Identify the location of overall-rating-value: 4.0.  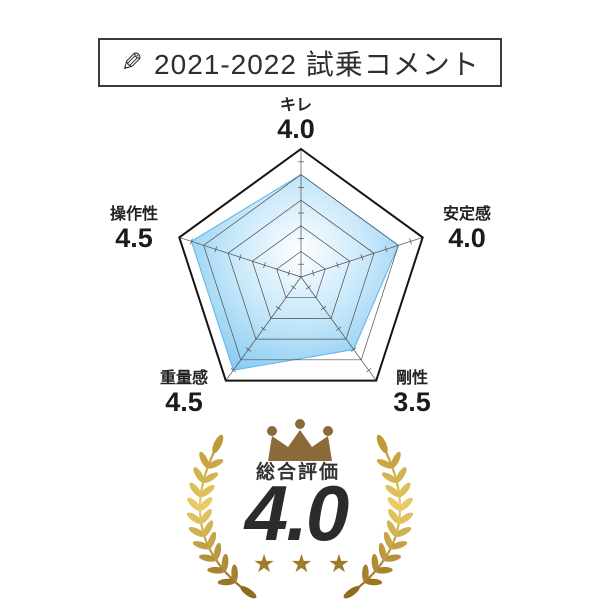
(296, 513).